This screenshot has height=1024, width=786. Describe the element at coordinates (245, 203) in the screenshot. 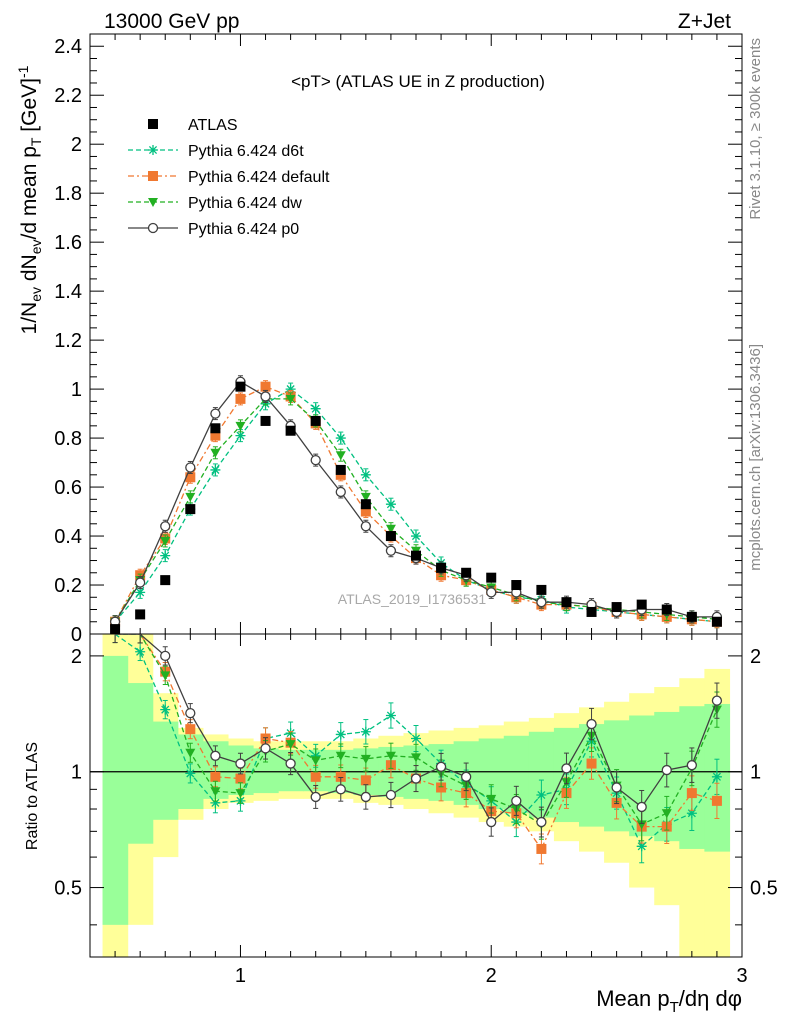

I see `legend-label-dw: Pythia 6.424 dw` at that location.